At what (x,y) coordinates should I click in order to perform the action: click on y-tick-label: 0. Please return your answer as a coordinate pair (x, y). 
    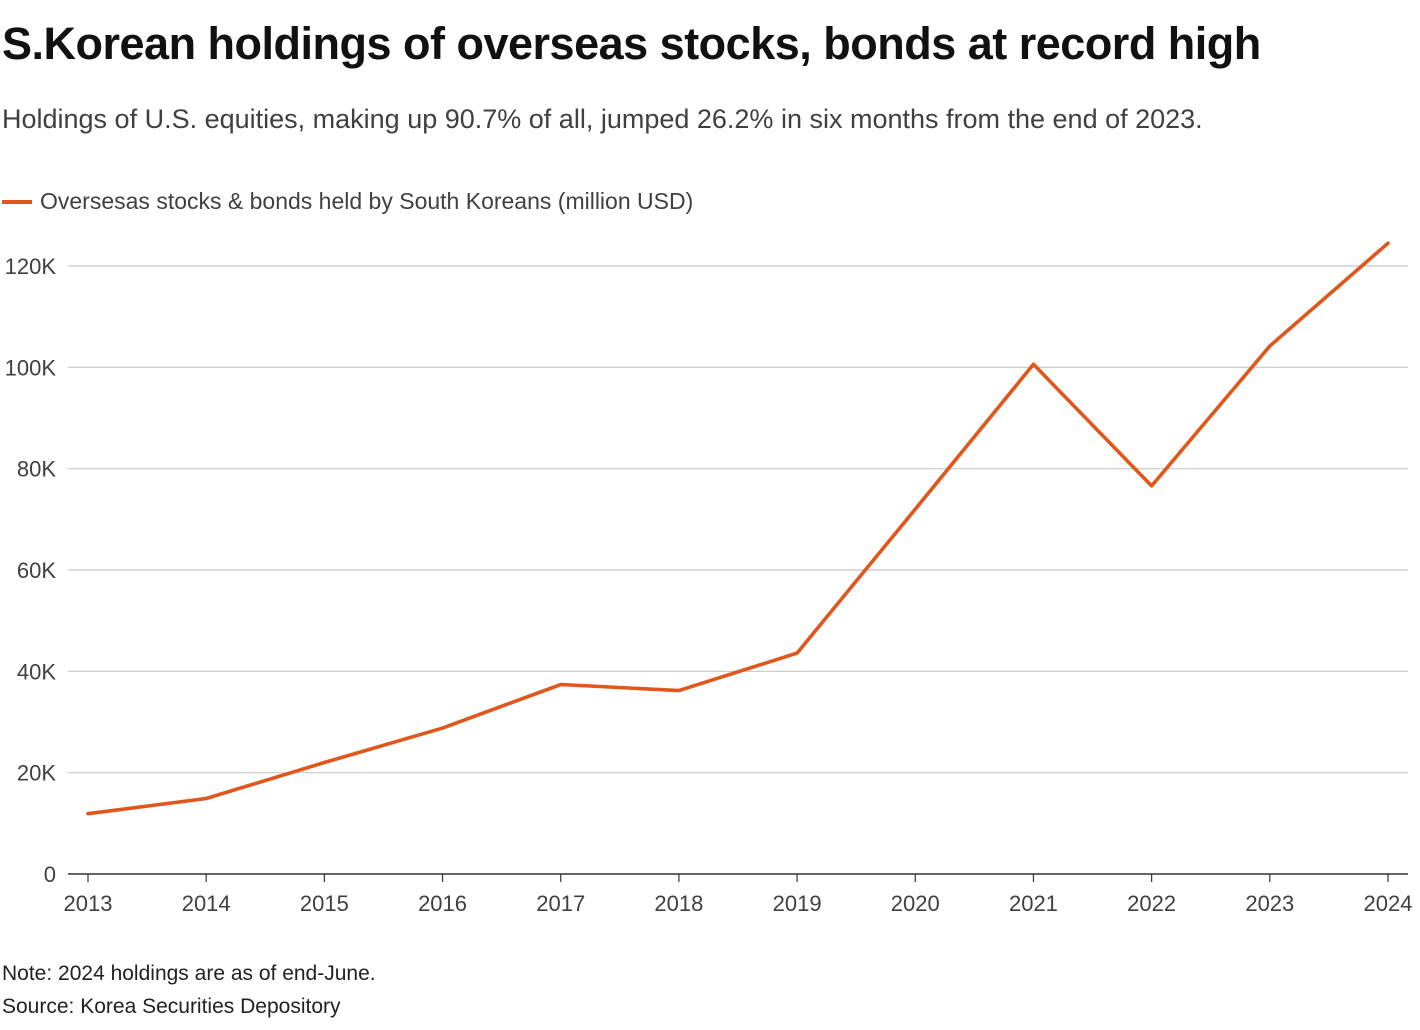
    Looking at the image, I should click on (50, 874).